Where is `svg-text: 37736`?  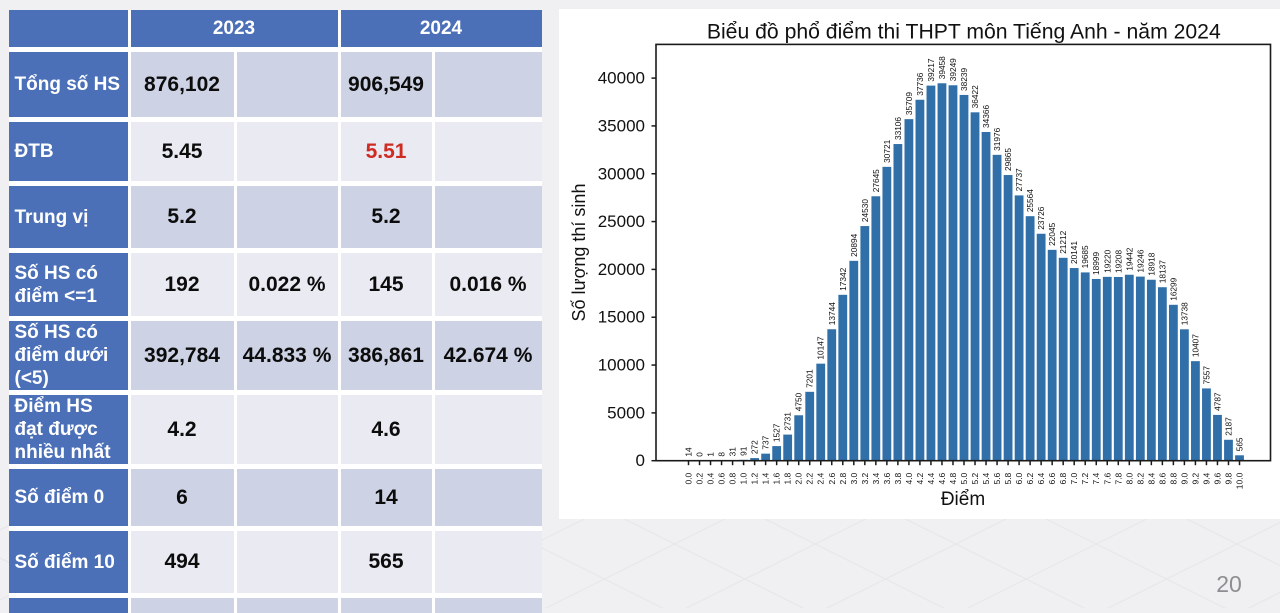 svg-text: 37736 is located at coordinates (920, 83).